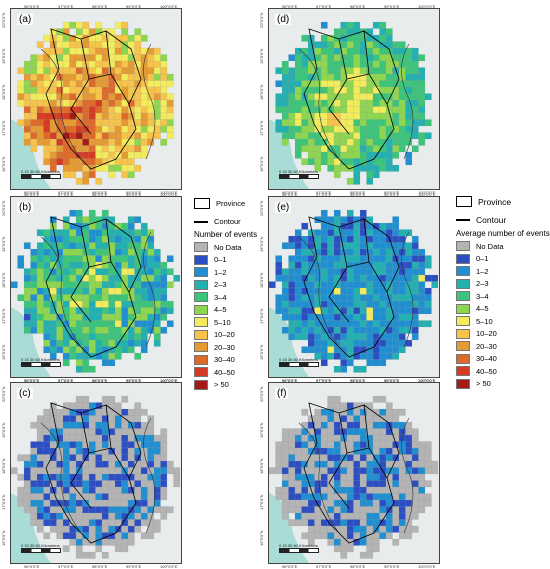 The width and height of the screenshot is (550, 569). Describe the element at coordinates (503, 308) in the screenshot. I see `legend-item: 4–5` at that location.